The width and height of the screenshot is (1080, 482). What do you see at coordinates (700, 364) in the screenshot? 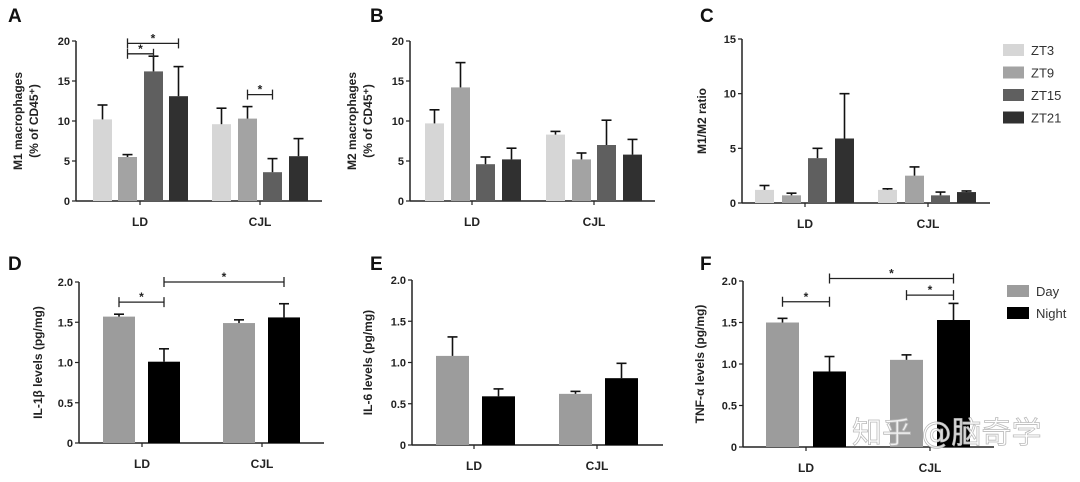
I see `y-axis-label: TNF-α levels (pg/mg)` at bounding box center [700, 364].